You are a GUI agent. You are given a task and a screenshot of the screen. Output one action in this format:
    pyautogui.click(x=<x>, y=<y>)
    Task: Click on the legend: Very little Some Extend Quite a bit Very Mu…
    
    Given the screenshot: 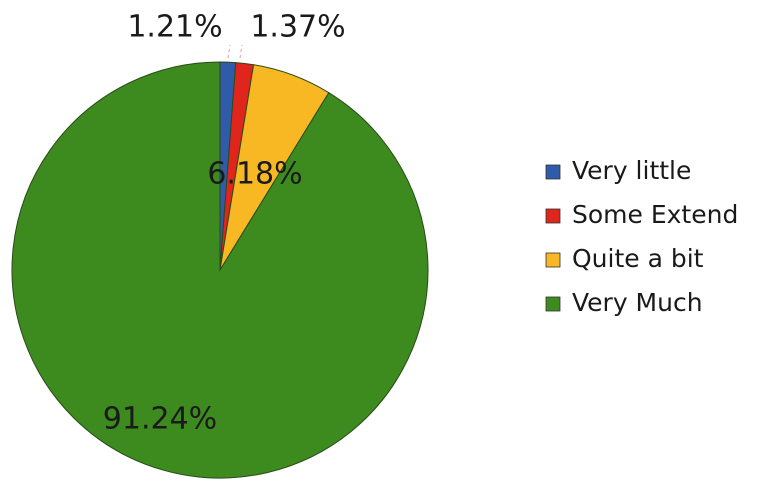 What is the action you would take?
    pyautogui.click(x=641, y=236)
    